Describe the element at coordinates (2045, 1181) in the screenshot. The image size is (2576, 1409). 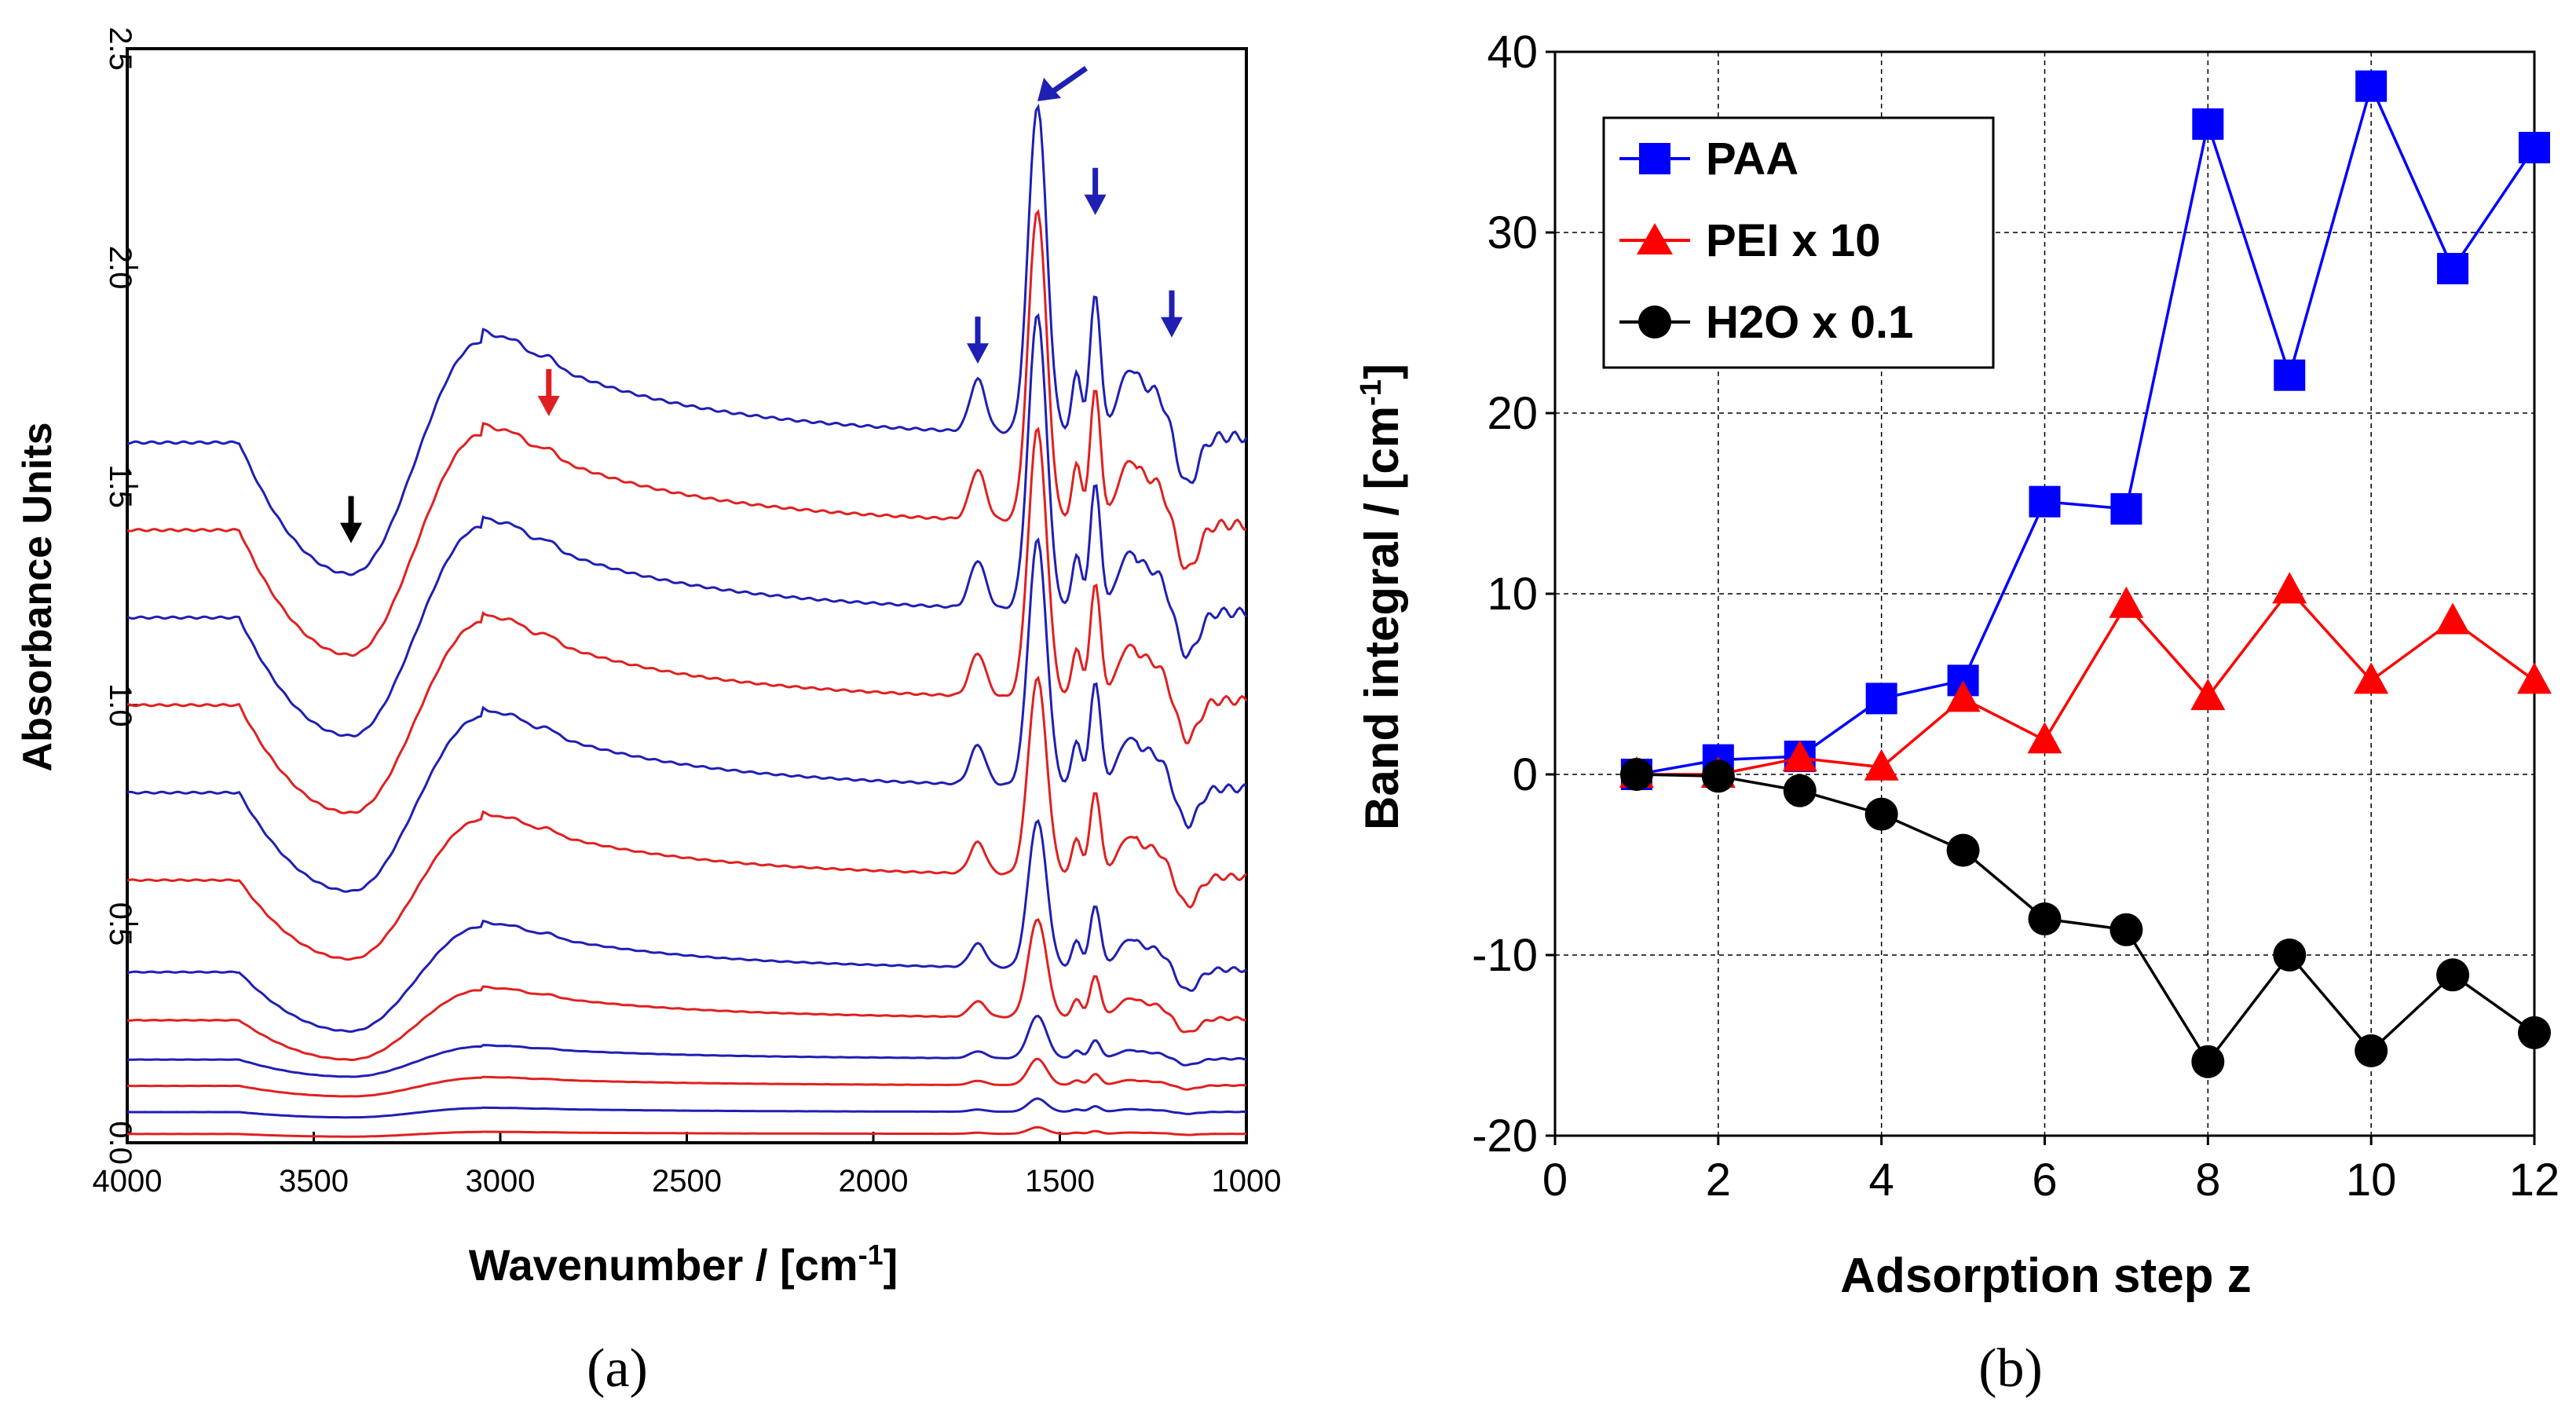
I see `panel-b-x-tick-label: 6` at that location.